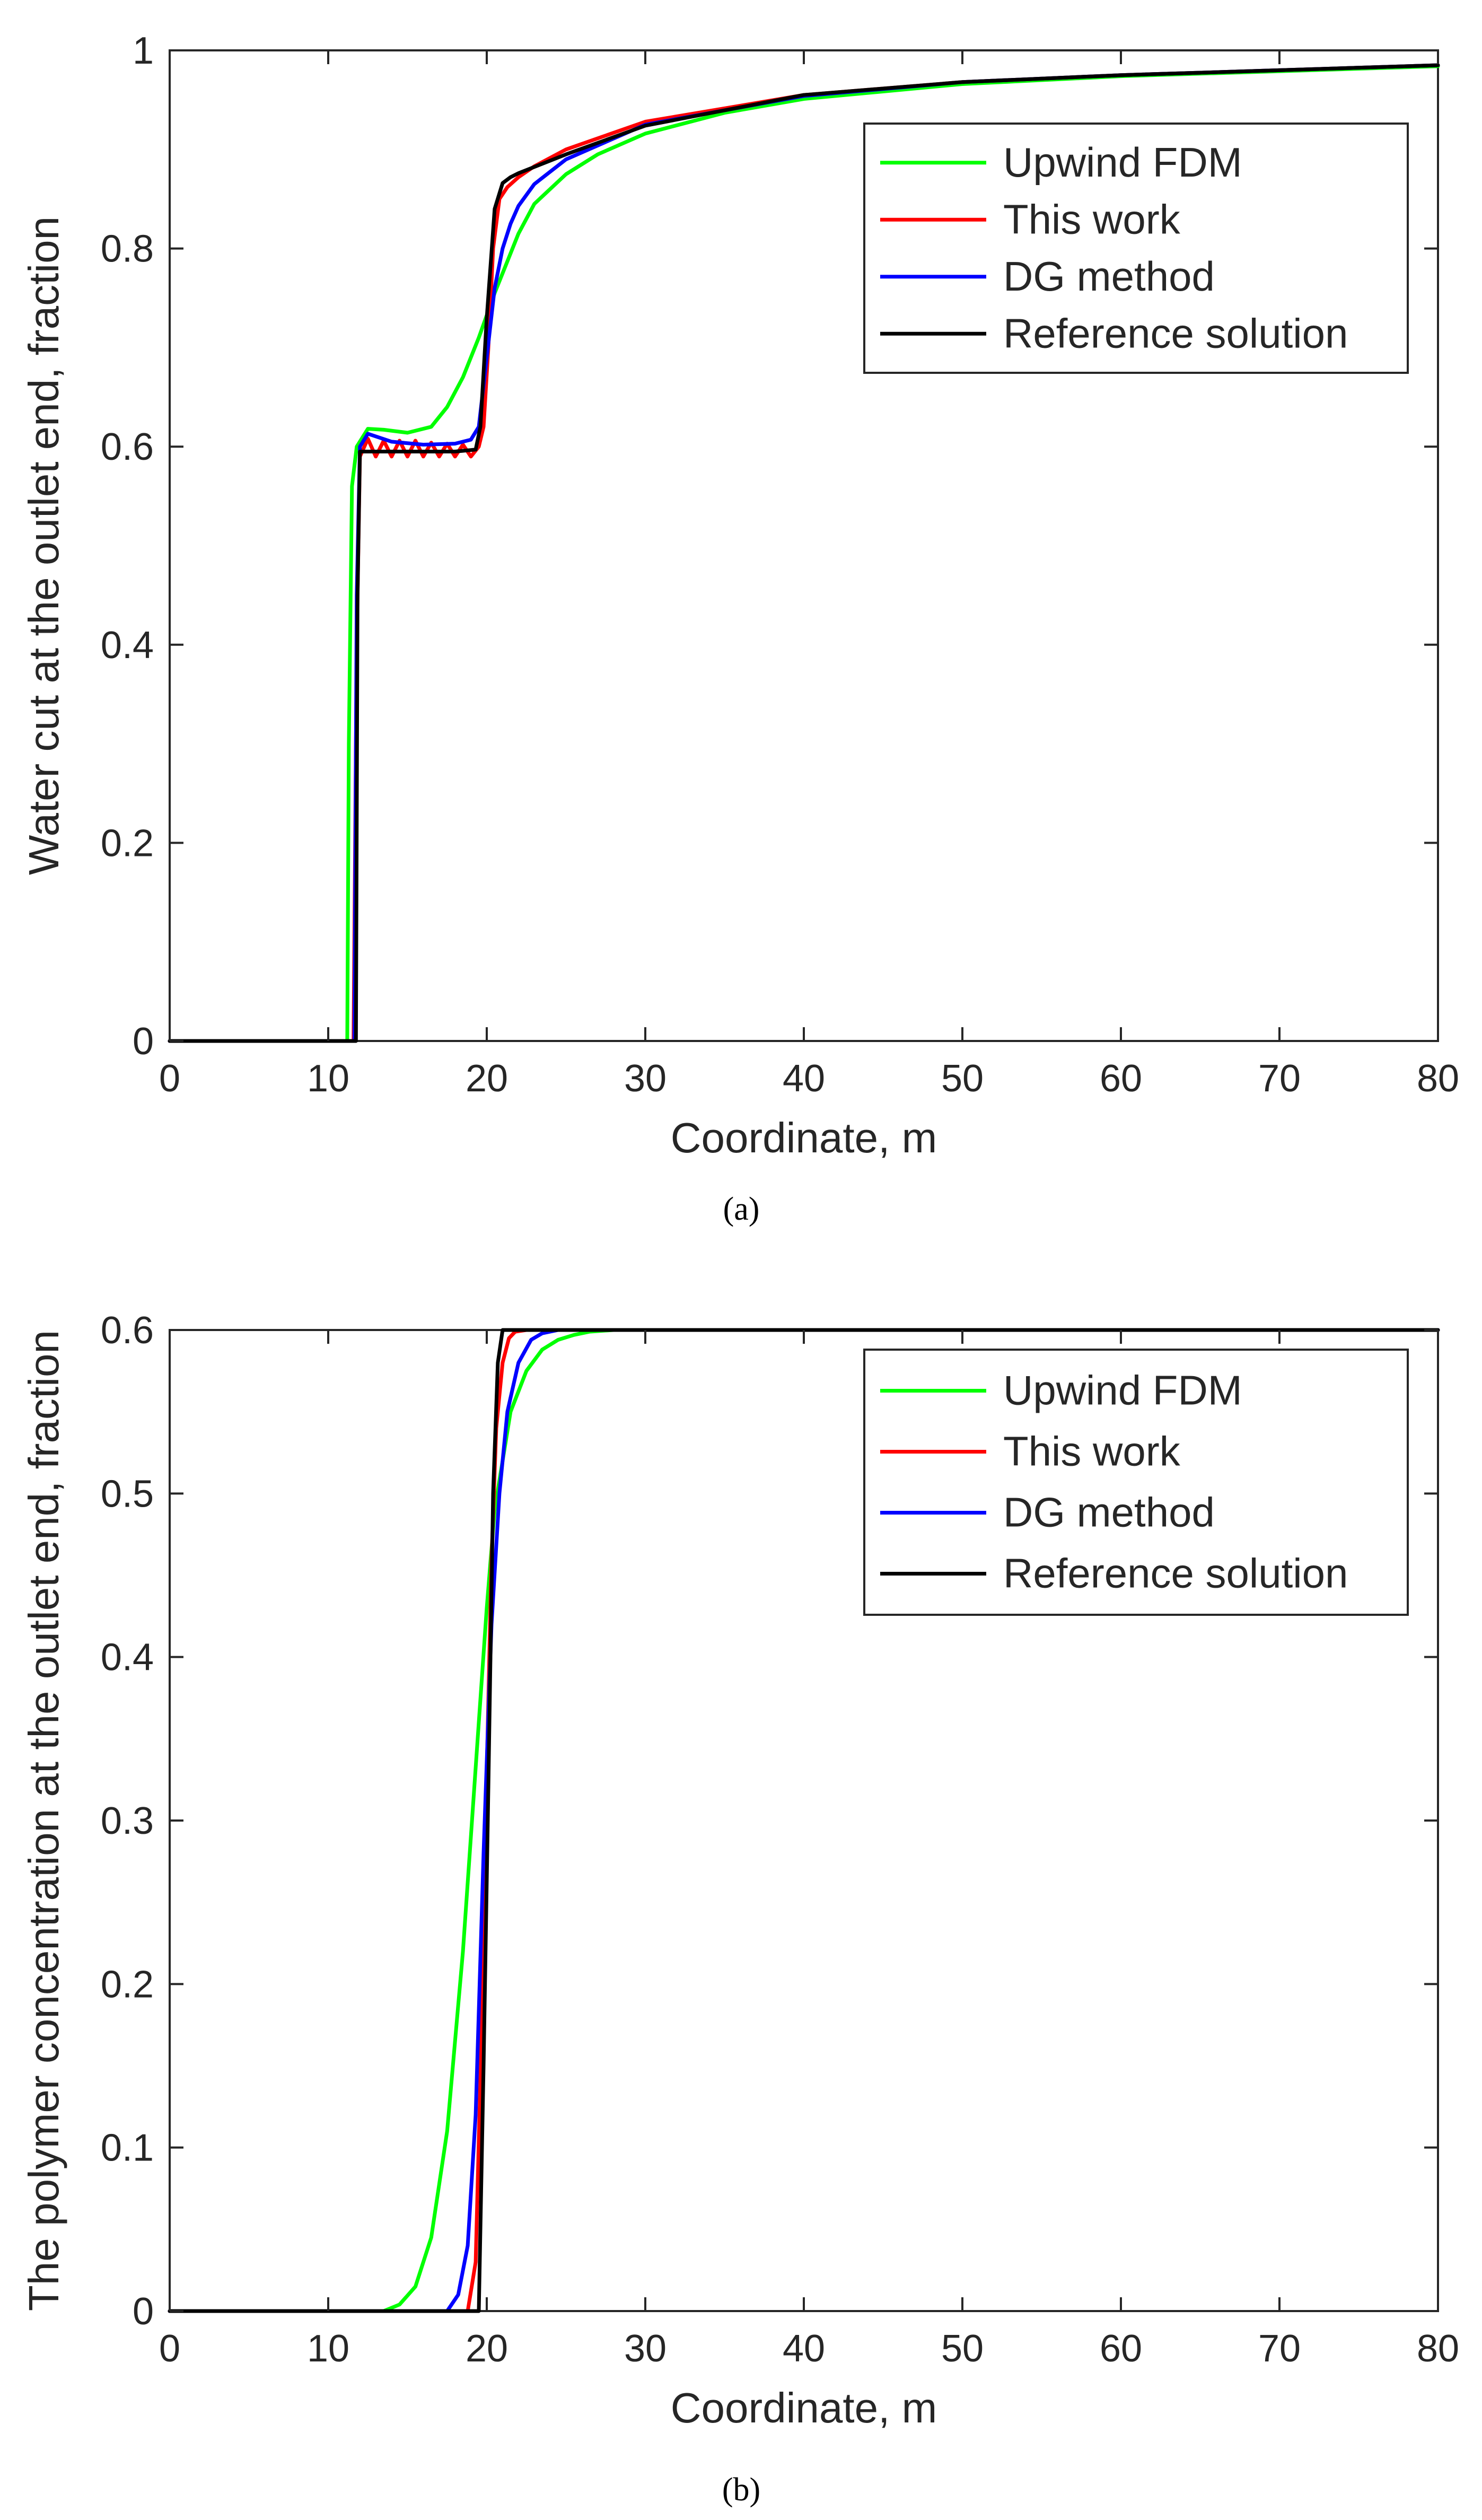 The image size is (1482, 2520). Describe the element at coordinates (741, 1209) in the screenshot. I see `panel-caption: (a)` at that location.